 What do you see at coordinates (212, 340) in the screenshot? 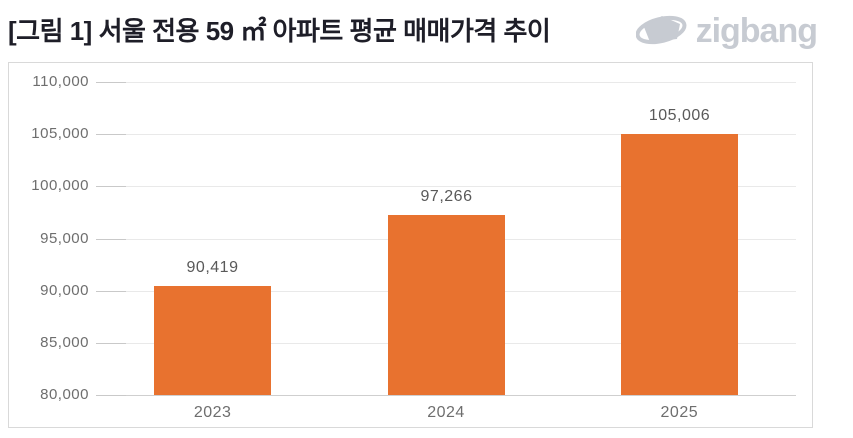
I see `bar-2023` at bounding box center [212, 340].